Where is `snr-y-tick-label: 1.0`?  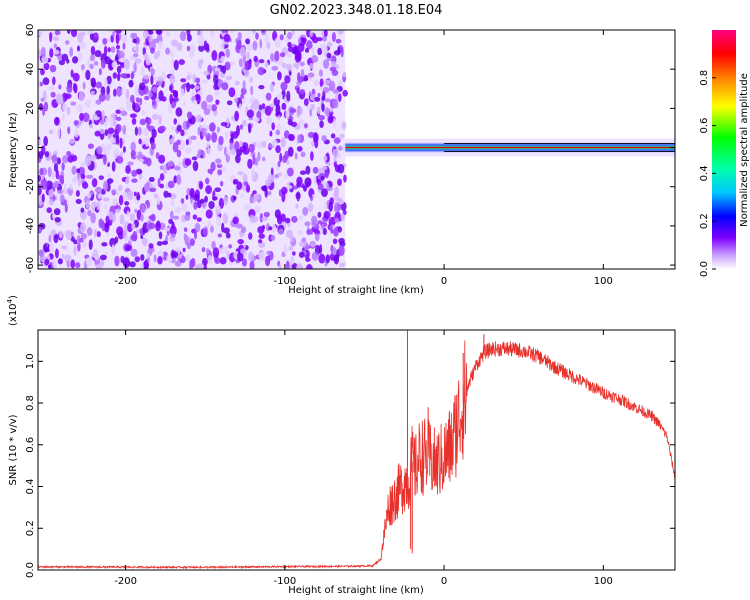
snr-y-tick-label: 1.0 is located at coordinates (30, 361).